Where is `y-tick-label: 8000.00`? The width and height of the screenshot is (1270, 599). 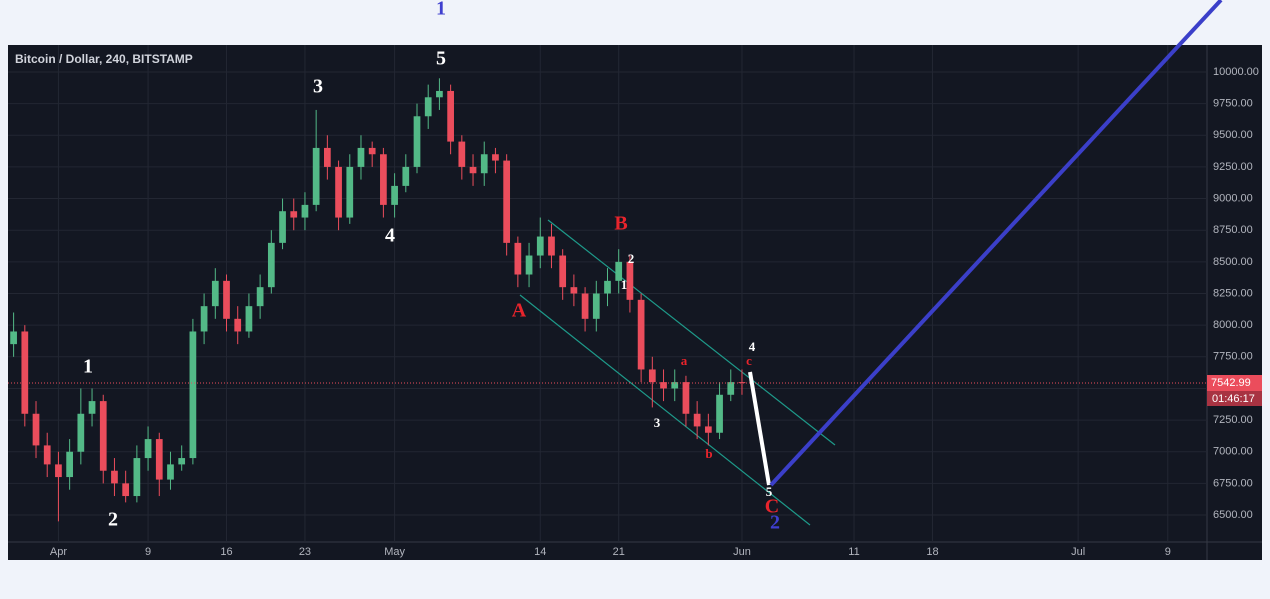
y-tick-label: 8000.00 is located at coordinates (1233, 325).